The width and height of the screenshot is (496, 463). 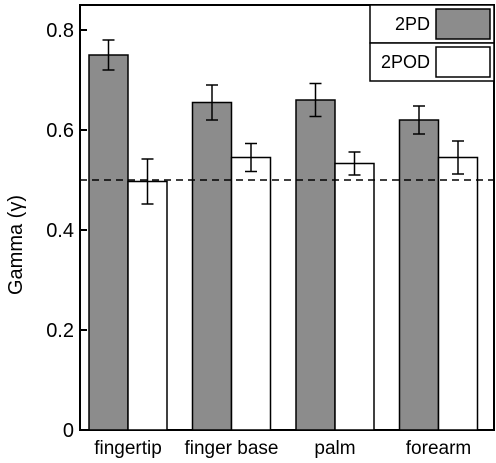 What do you see at coordinates (334, 448) in the screenshot?
I see `x-tick-label-2: palm` at bounding box center [334, 448].